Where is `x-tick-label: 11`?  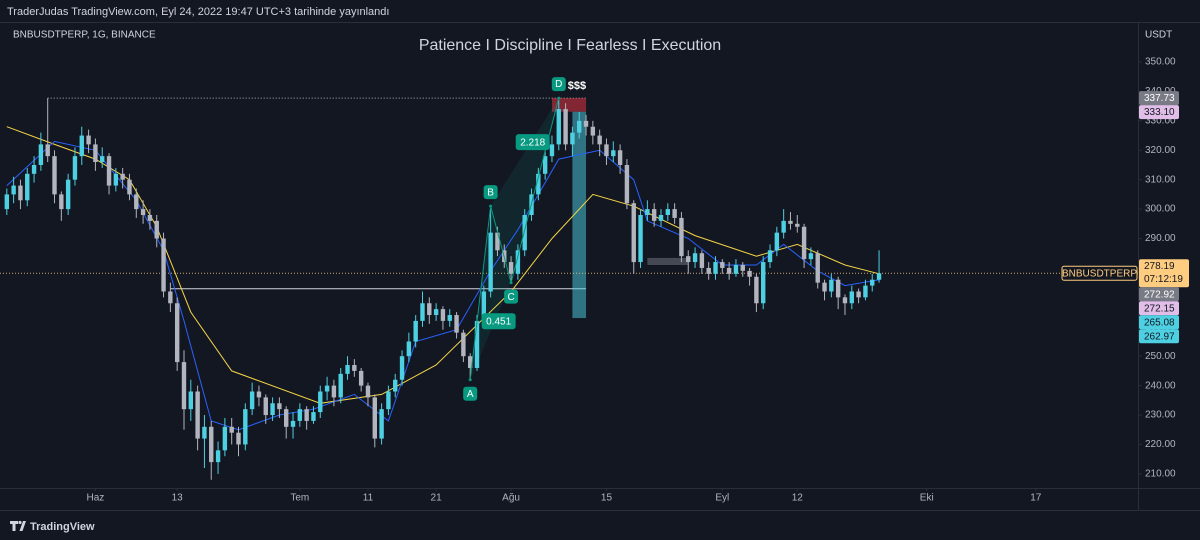
x-tick-label: 11 is located at coordinates (368, 498).